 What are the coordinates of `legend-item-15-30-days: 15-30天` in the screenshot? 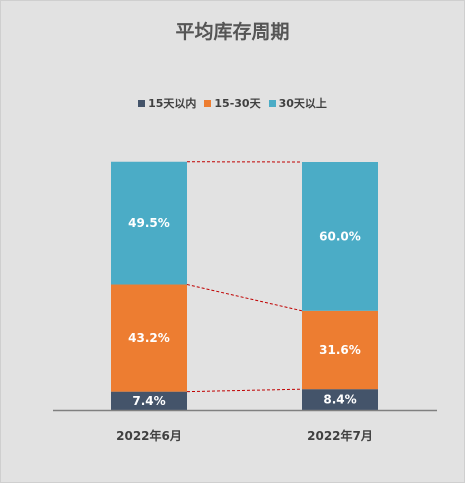 It's located at (232, 103).